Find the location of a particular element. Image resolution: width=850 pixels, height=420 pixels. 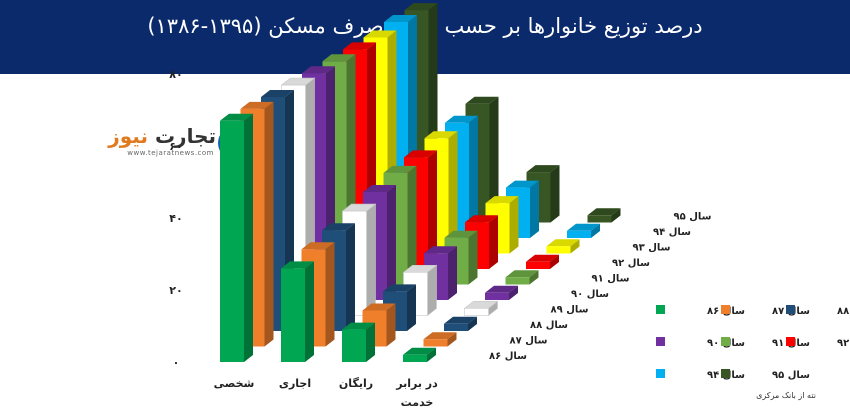

legend-item: سال ۹۲ is located at coordinates (818, 343).